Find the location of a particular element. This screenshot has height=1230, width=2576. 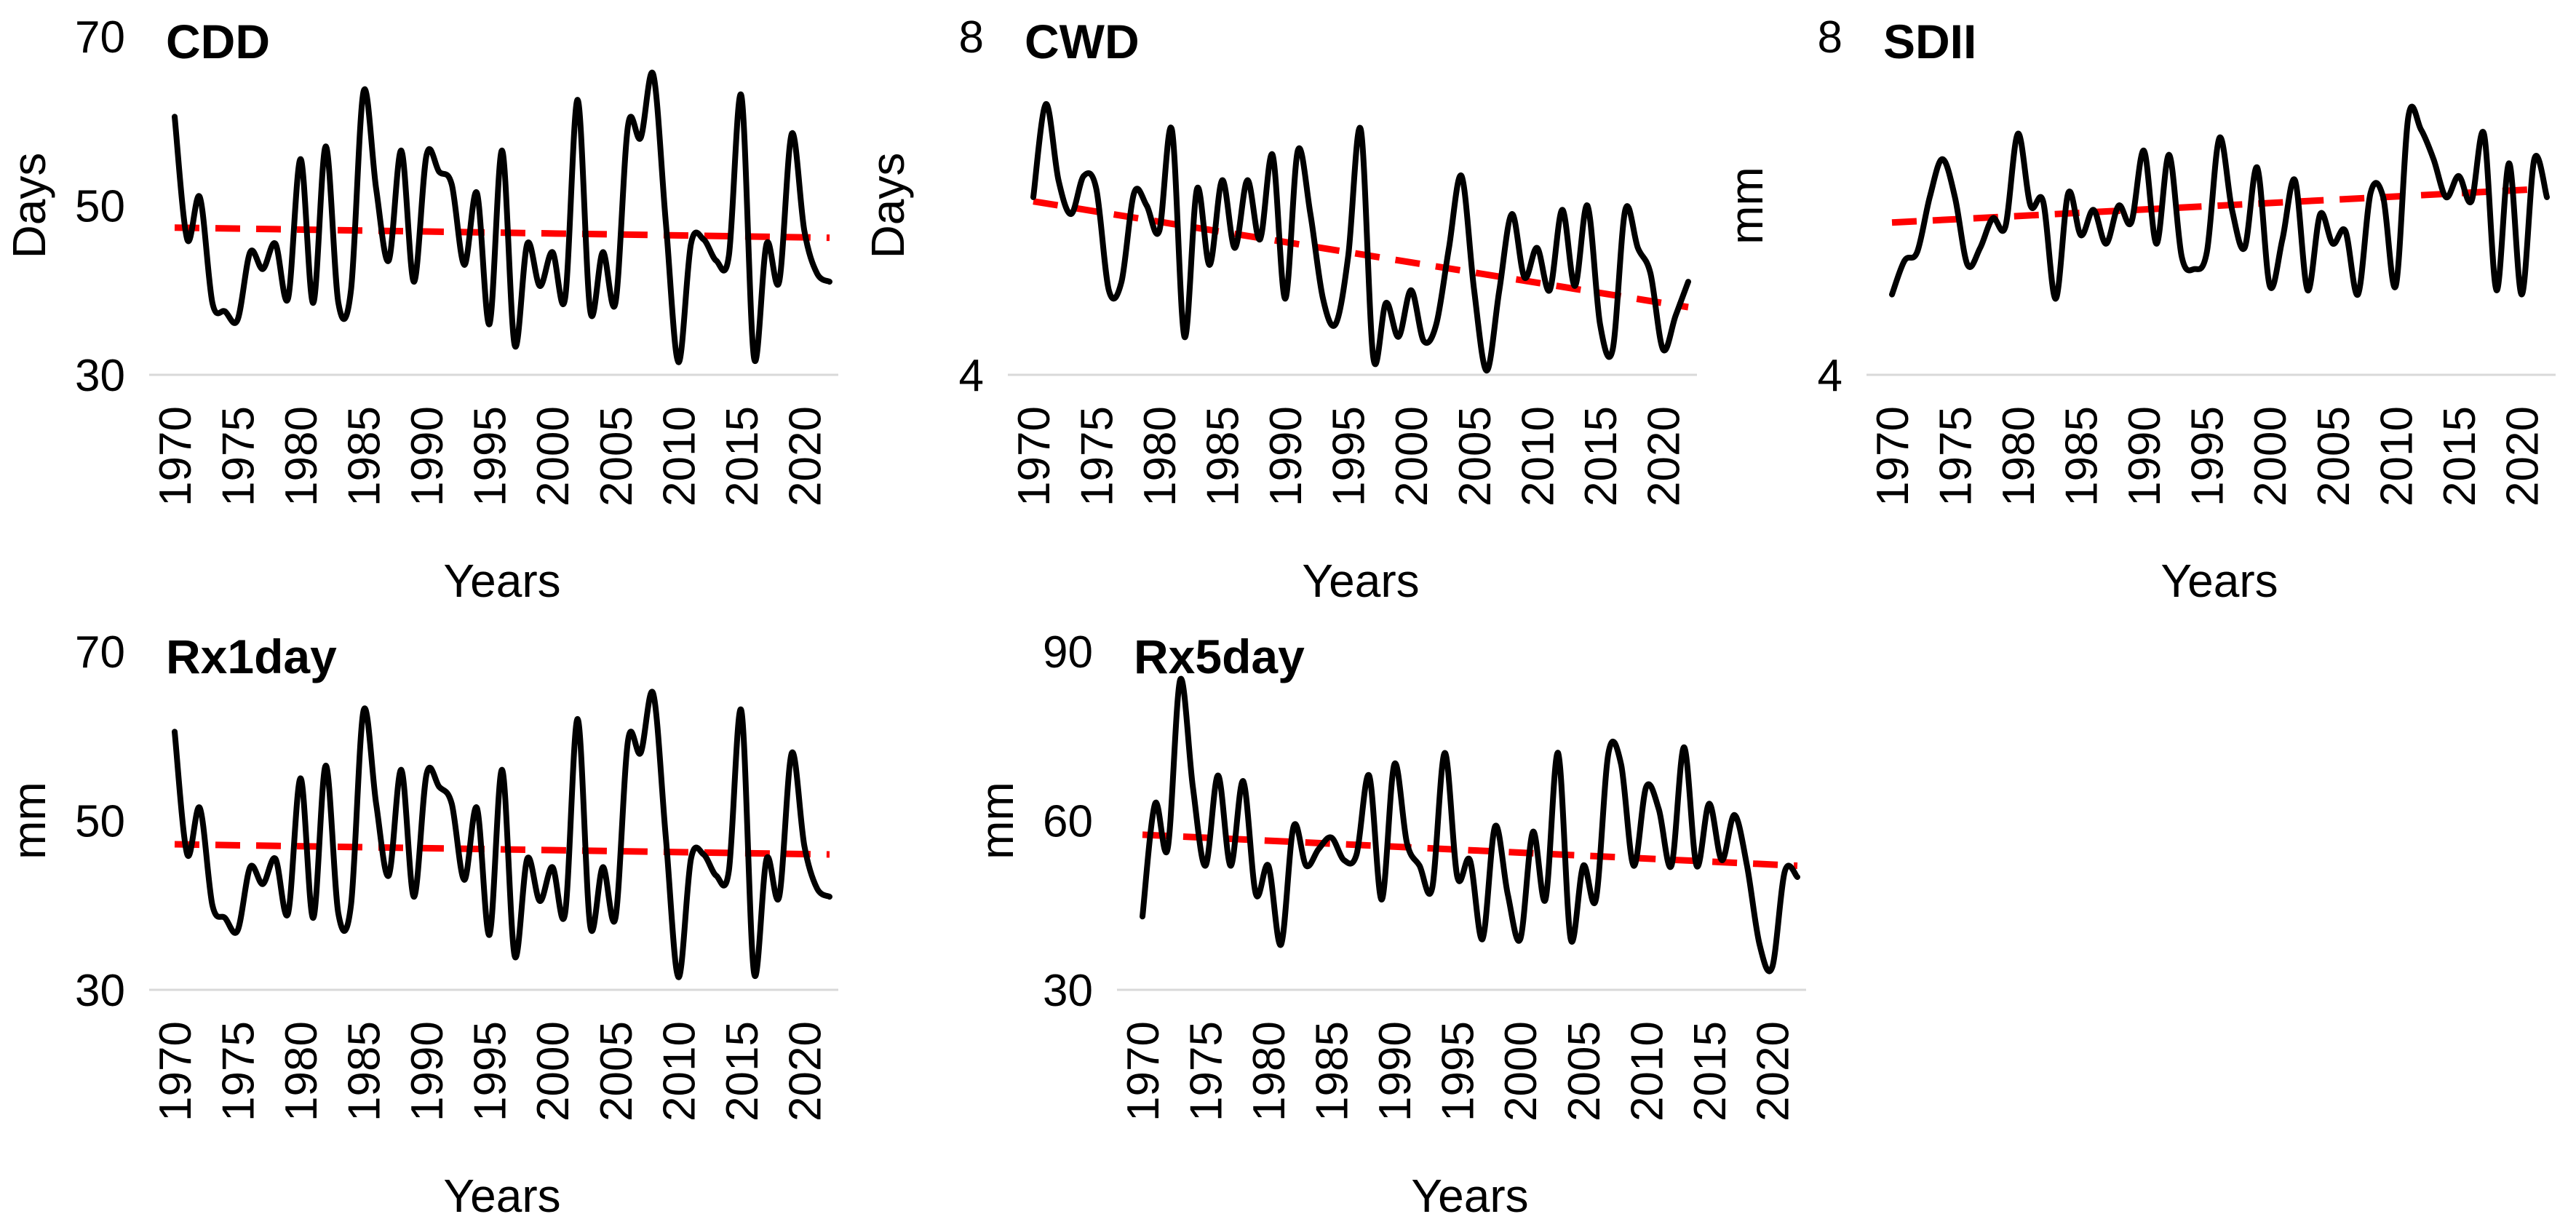

y-tick-label: 60 is located at coordinates (1068, 822).